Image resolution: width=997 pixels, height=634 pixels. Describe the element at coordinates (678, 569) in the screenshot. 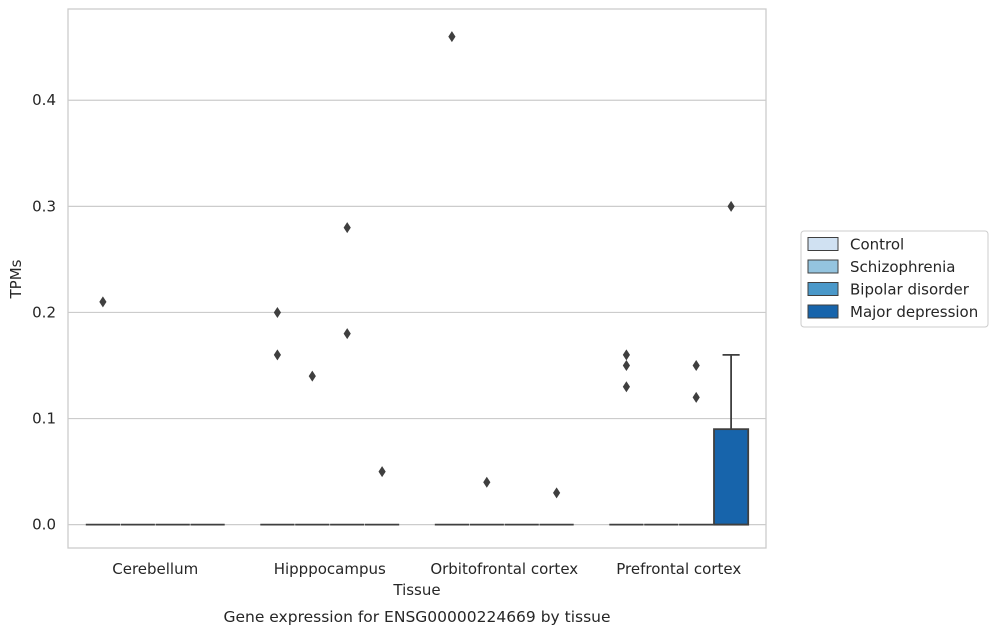

I see `x-tick-label: Prefrontal cortex` at that location.